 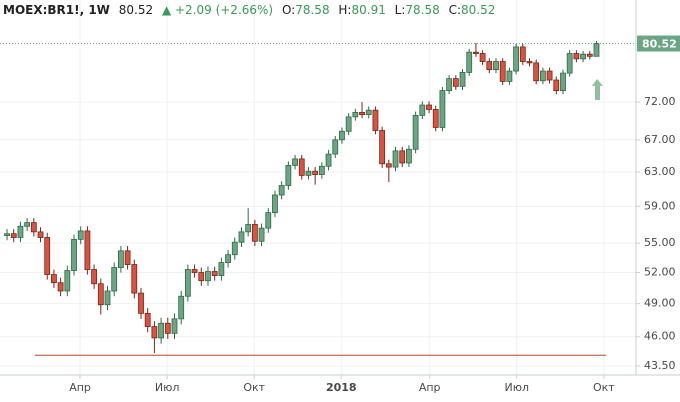 What do you see at coordinates (217, 10) in the screenshot?
I see `change: ▲ +2.09 (+2.66%)` at bounding box center [217, 10].